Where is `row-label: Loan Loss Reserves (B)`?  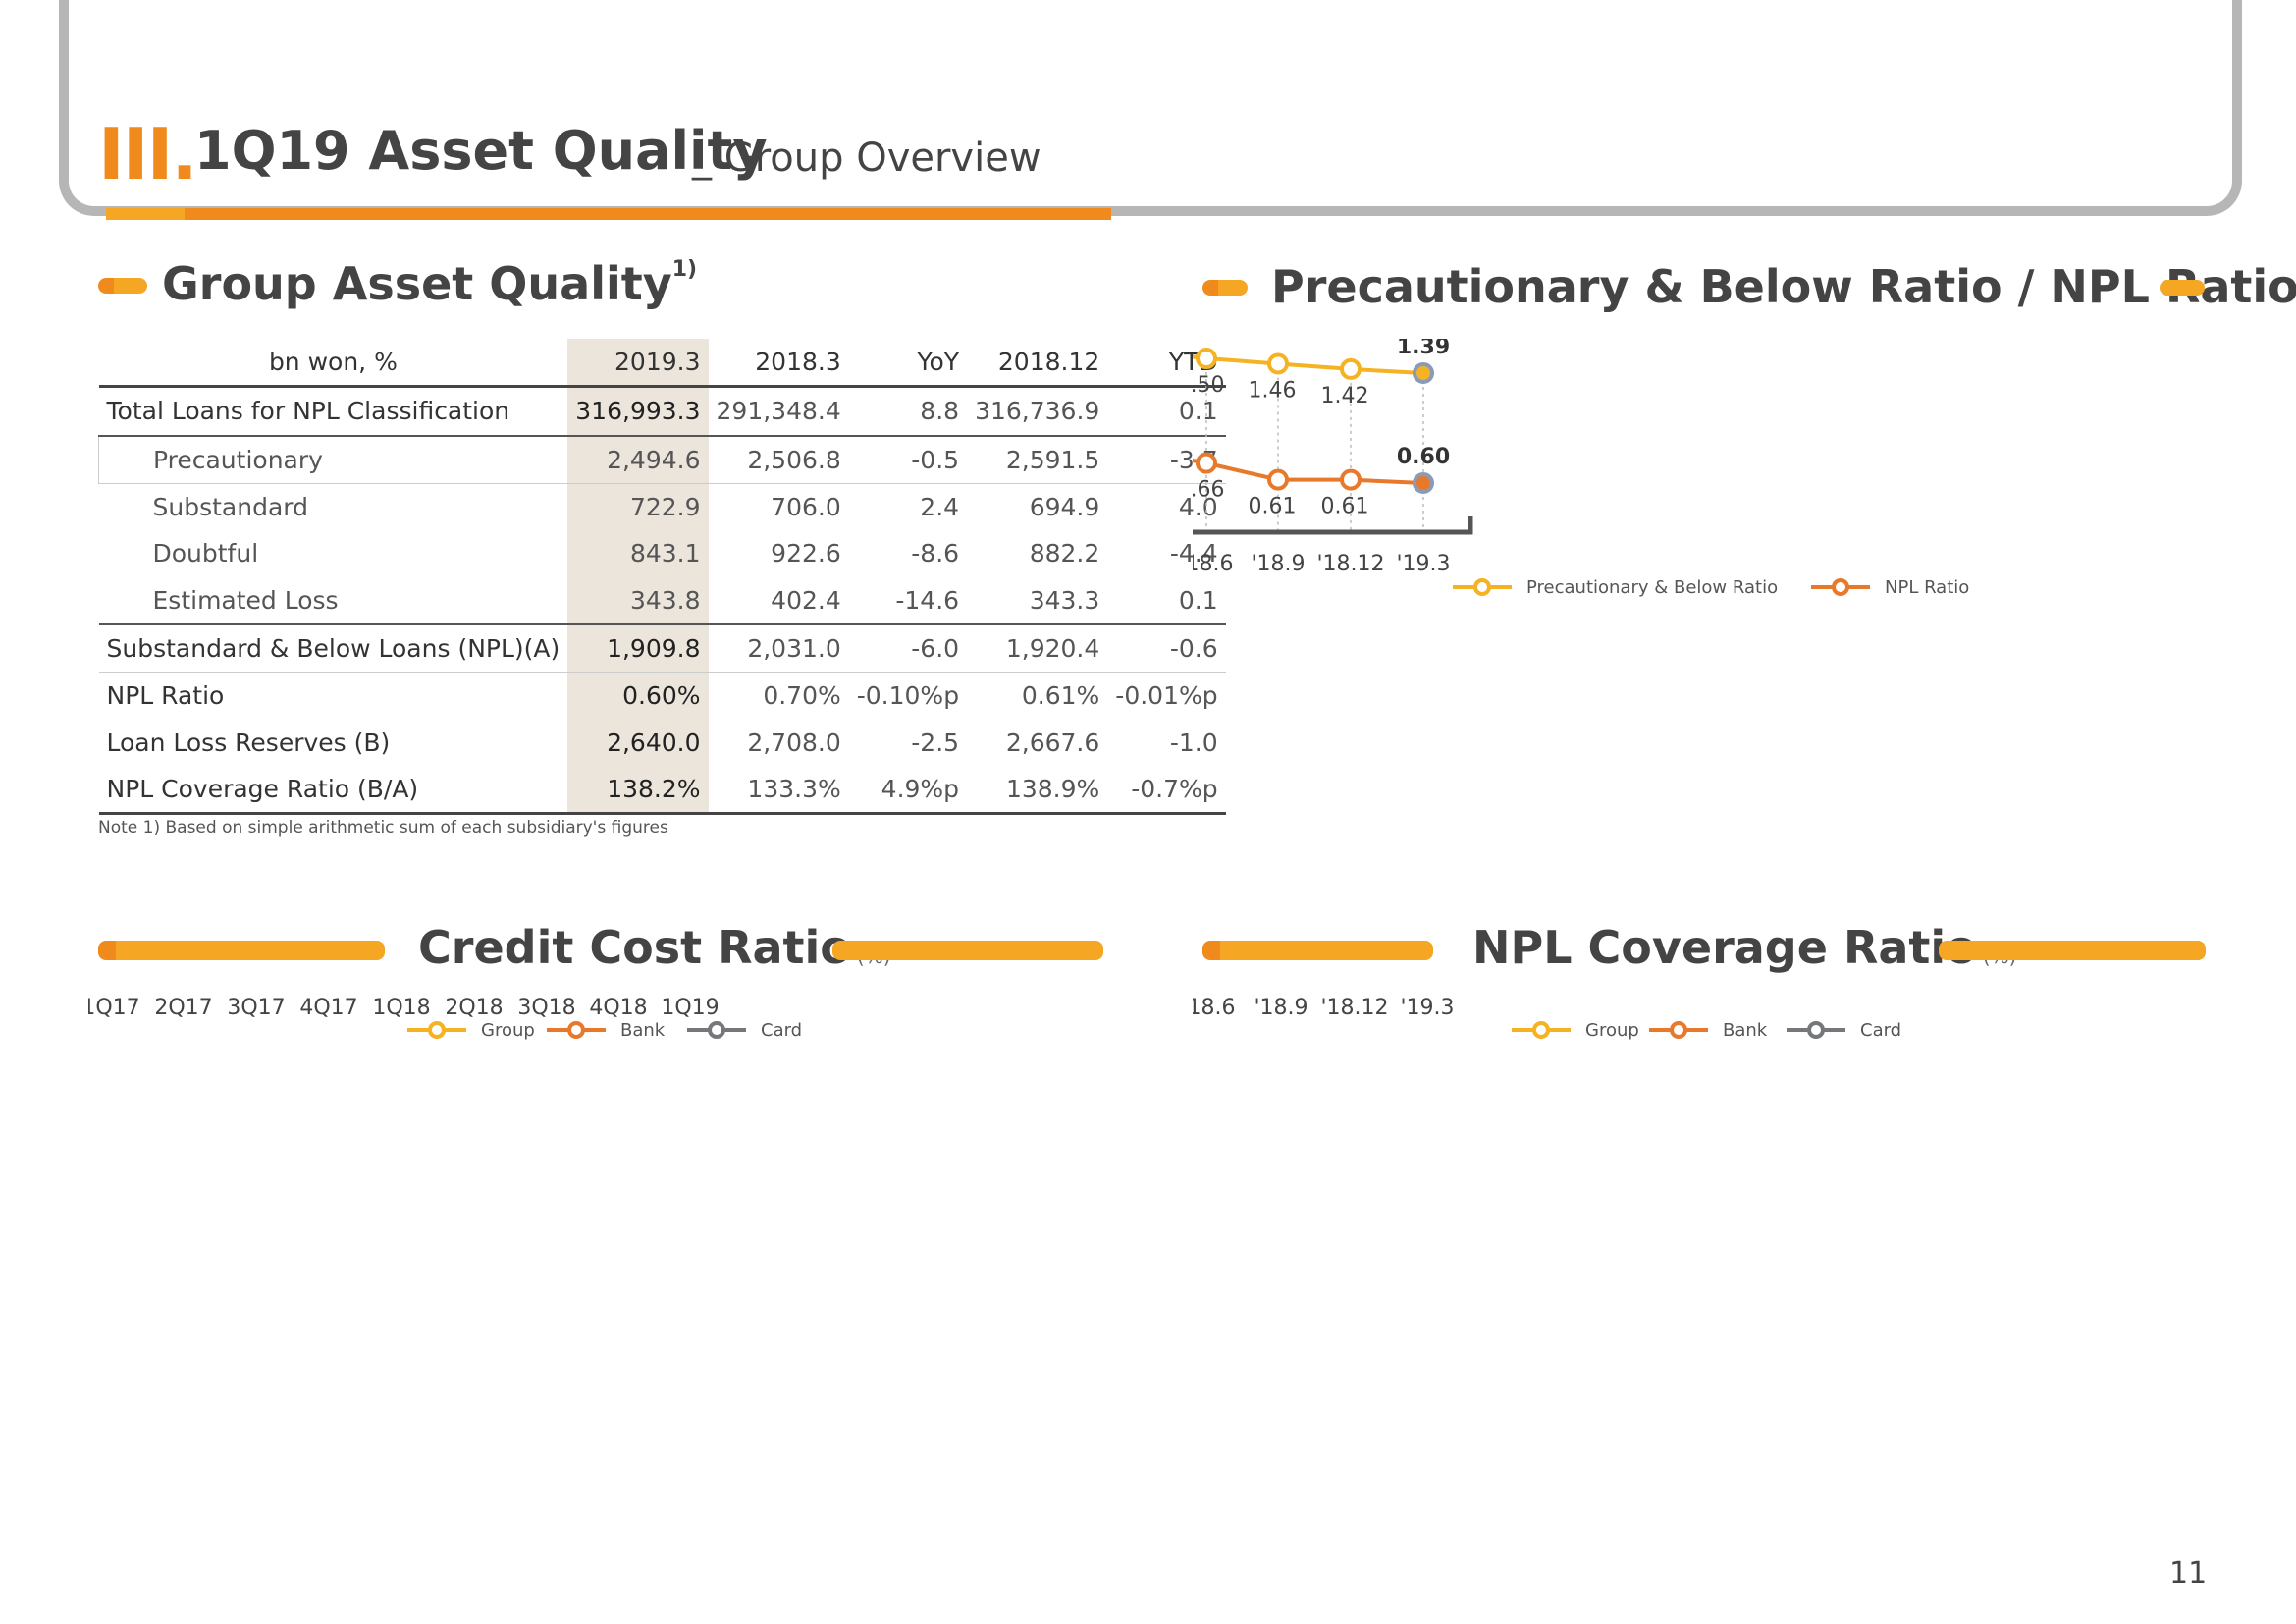 row-label: Loan Loss Reserves (B) is located at coordinates (249, 742).